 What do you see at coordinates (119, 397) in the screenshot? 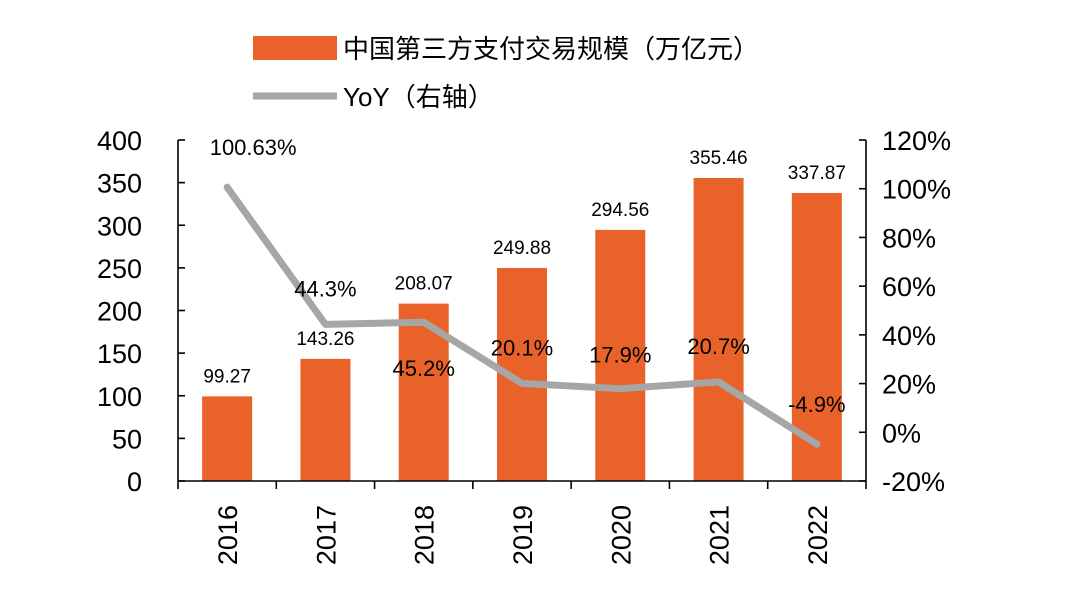
I see `left-tick-label: 100` at bounding box center [119, 397].